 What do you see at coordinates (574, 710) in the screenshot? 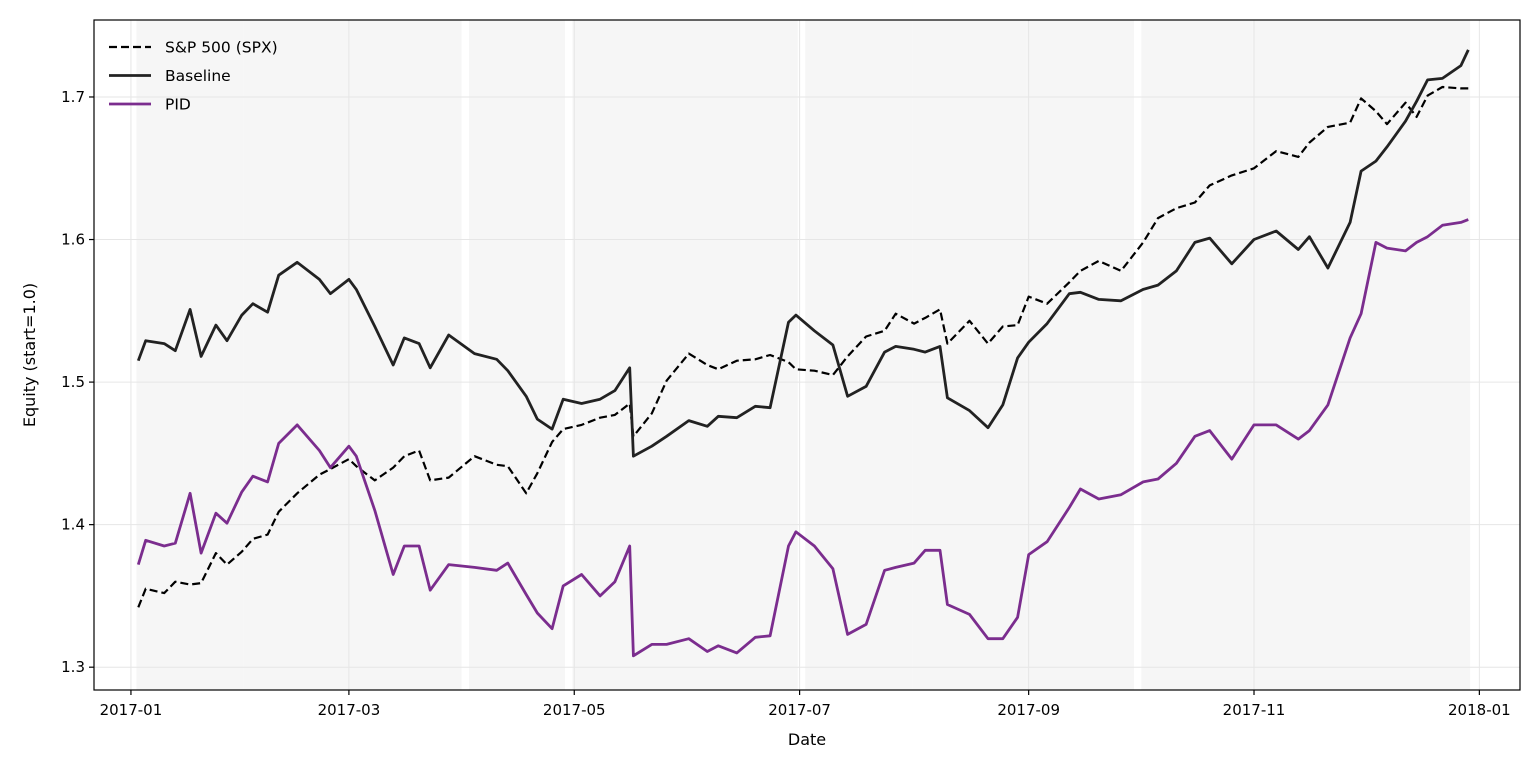
I see `x-tick-label: 2017-05` at bounding box center [574, 710].